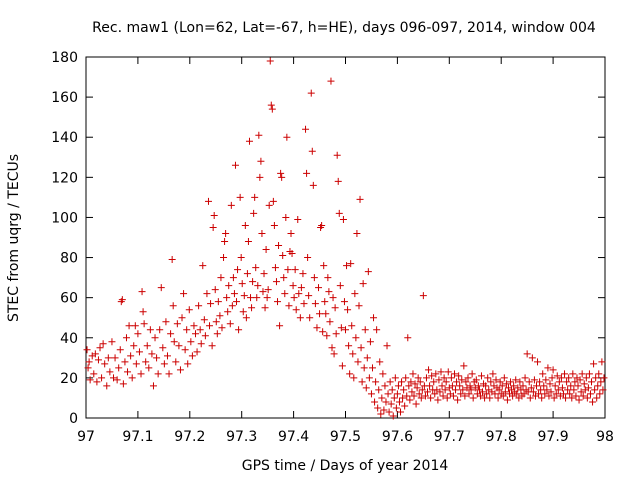 This screenshot has height=480, width=640. I want to click on x-tick-label: 97.6, so click(397, 437).